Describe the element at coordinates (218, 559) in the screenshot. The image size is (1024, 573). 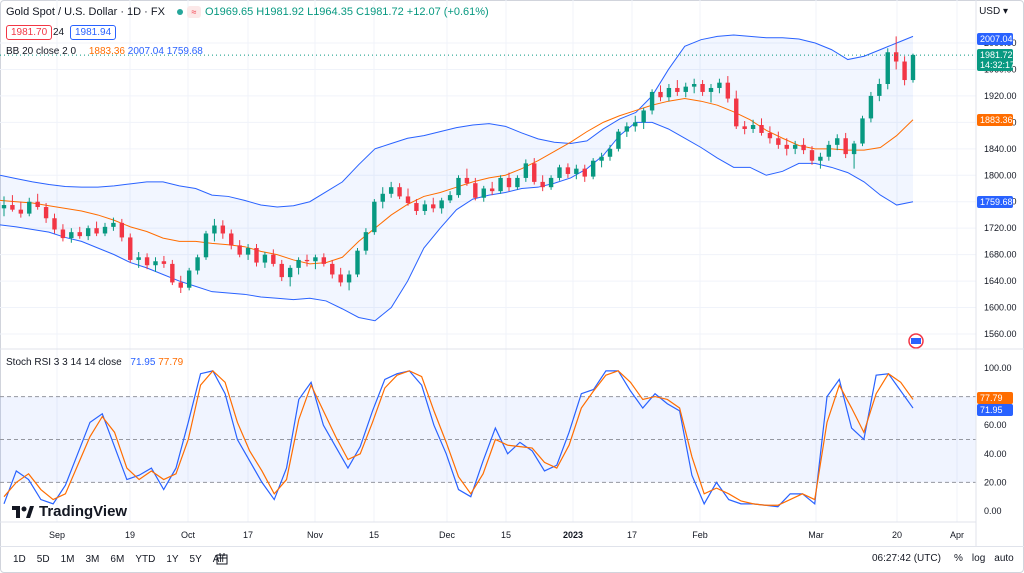
I see `range-button: All` at that location.